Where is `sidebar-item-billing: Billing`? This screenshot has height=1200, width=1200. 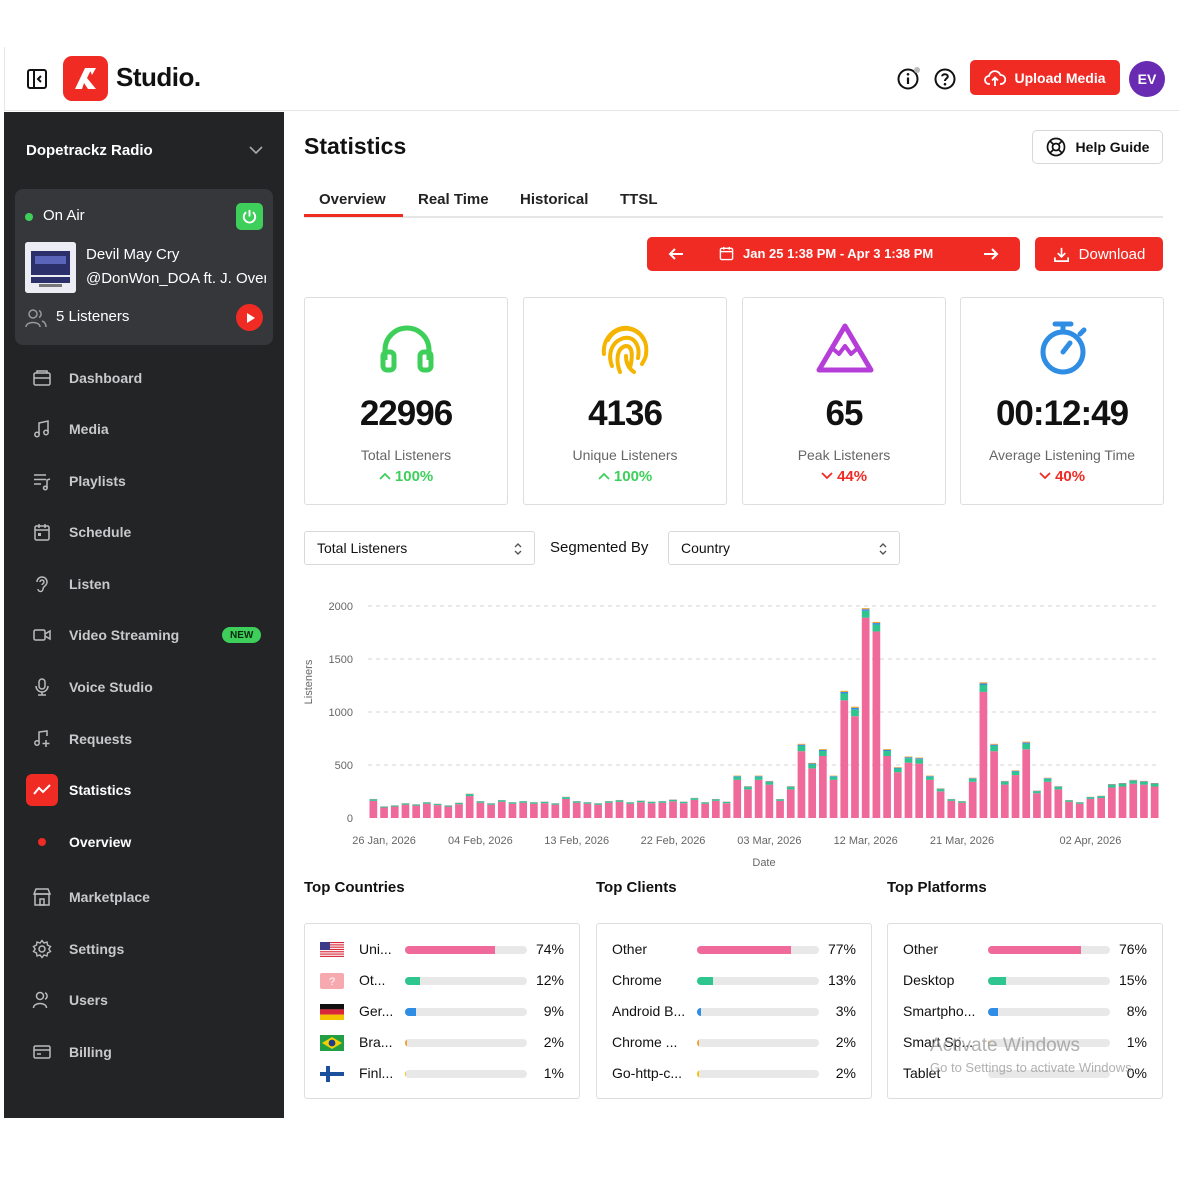 sidebar-item-billing: Billing is located at coordinates (146, 1052).